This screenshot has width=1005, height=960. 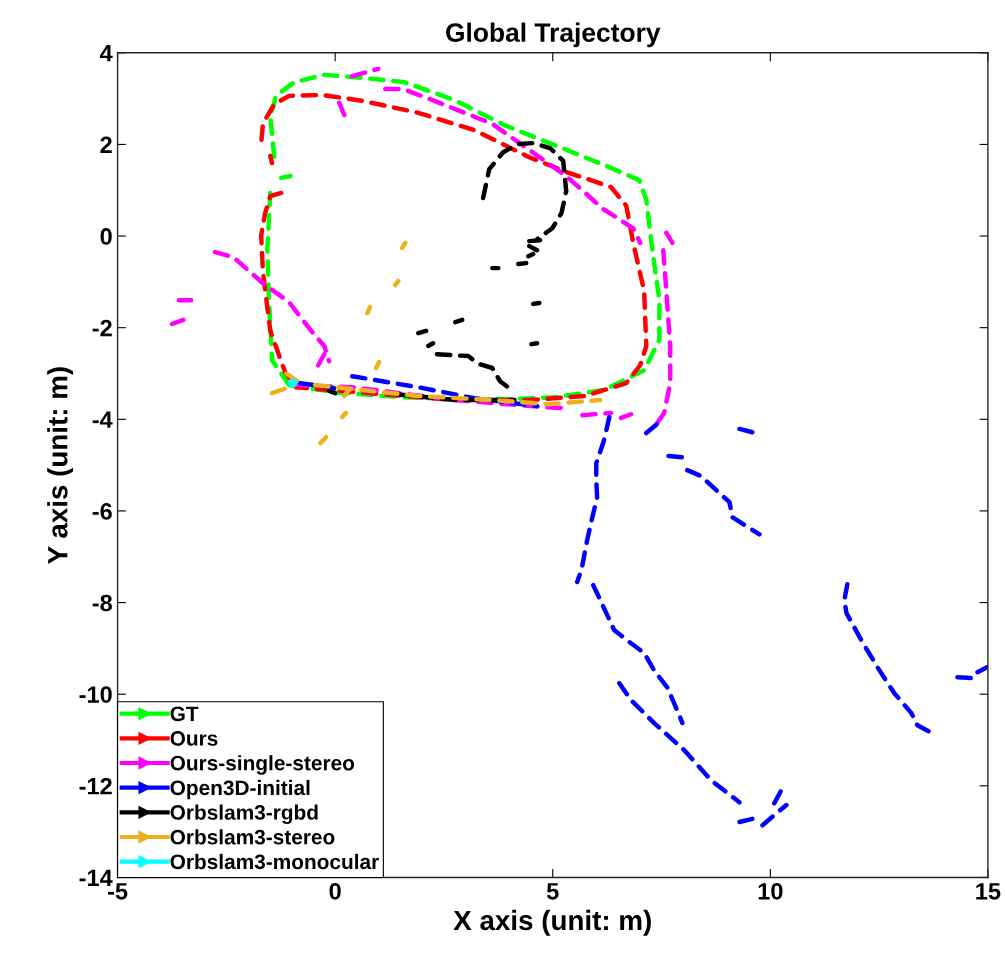 I want to click on y-tick-label: -8, so click(x=102, y=603).